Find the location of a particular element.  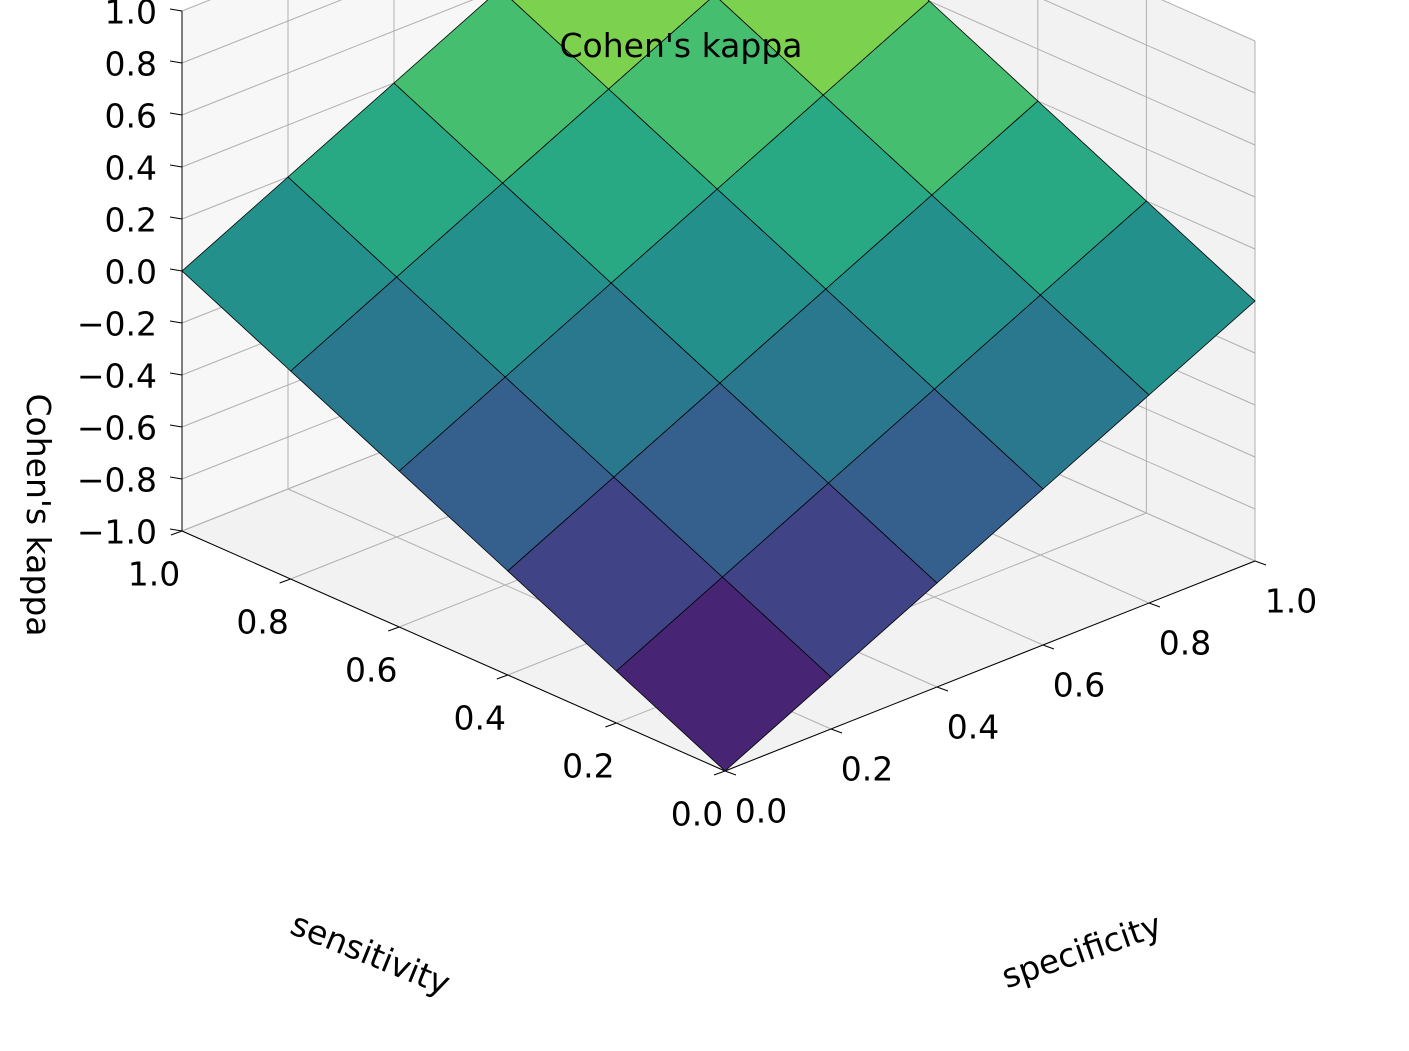

y-tick-label: 0.8 is located at coordinates (1185, 643).